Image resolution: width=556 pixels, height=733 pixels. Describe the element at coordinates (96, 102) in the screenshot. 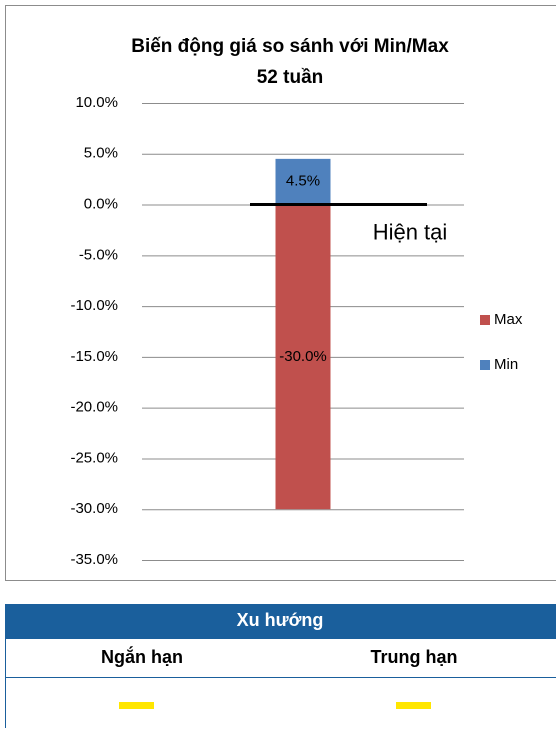

I see `y-tick-label: 10.0%` at that location.